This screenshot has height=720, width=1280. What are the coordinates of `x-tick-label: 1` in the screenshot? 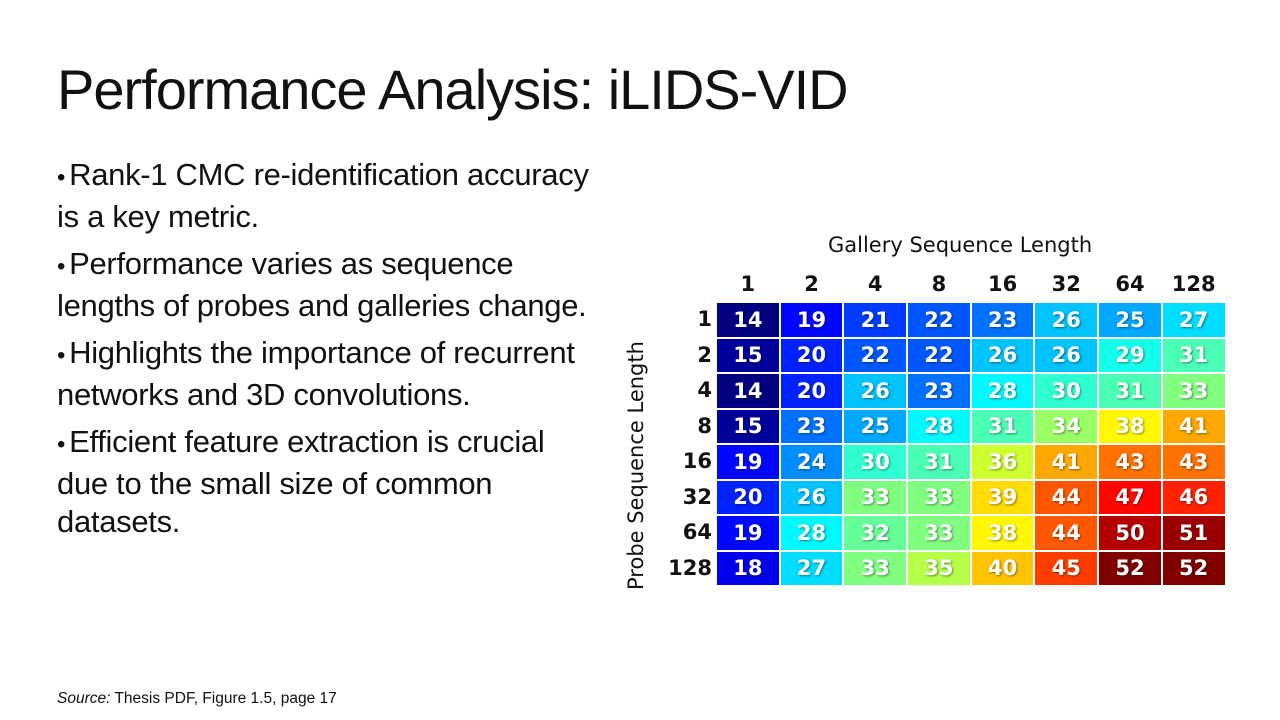 It's located at (748, 284).